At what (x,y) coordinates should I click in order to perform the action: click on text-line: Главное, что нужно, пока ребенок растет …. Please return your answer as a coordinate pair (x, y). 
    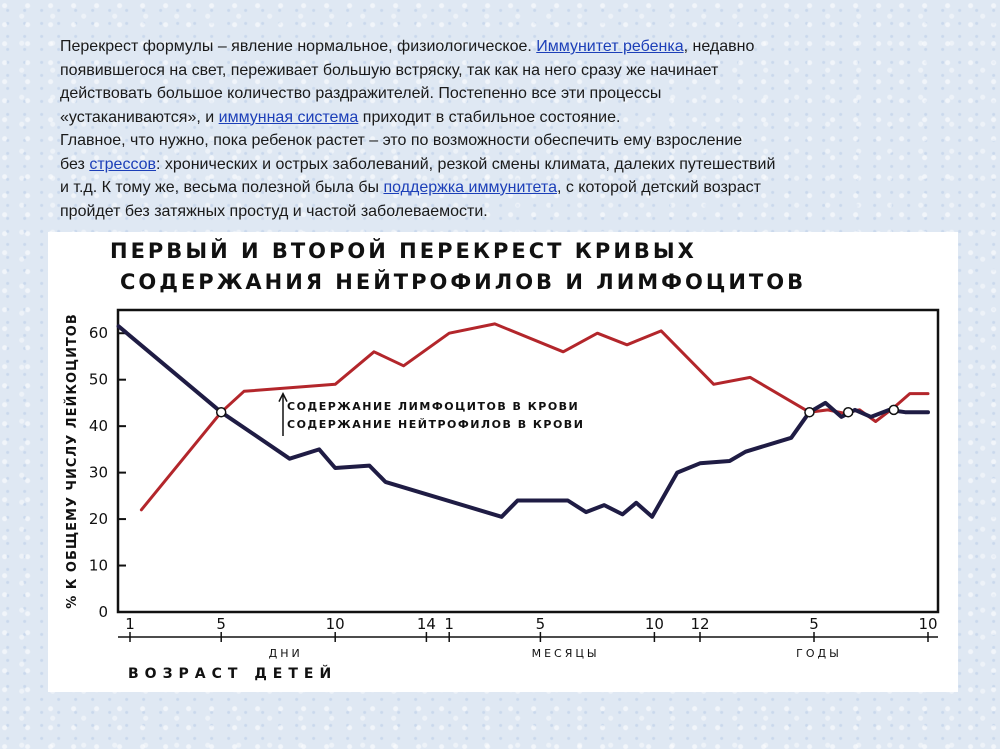
    Looking at the image, I should click on (401, 140).